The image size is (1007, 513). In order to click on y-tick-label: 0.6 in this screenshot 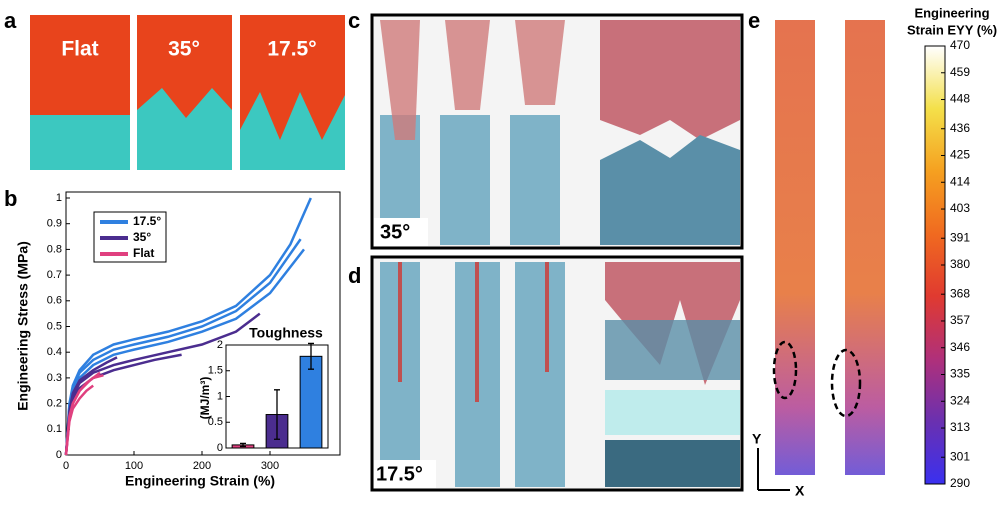, I will do `click(54, 301)`.